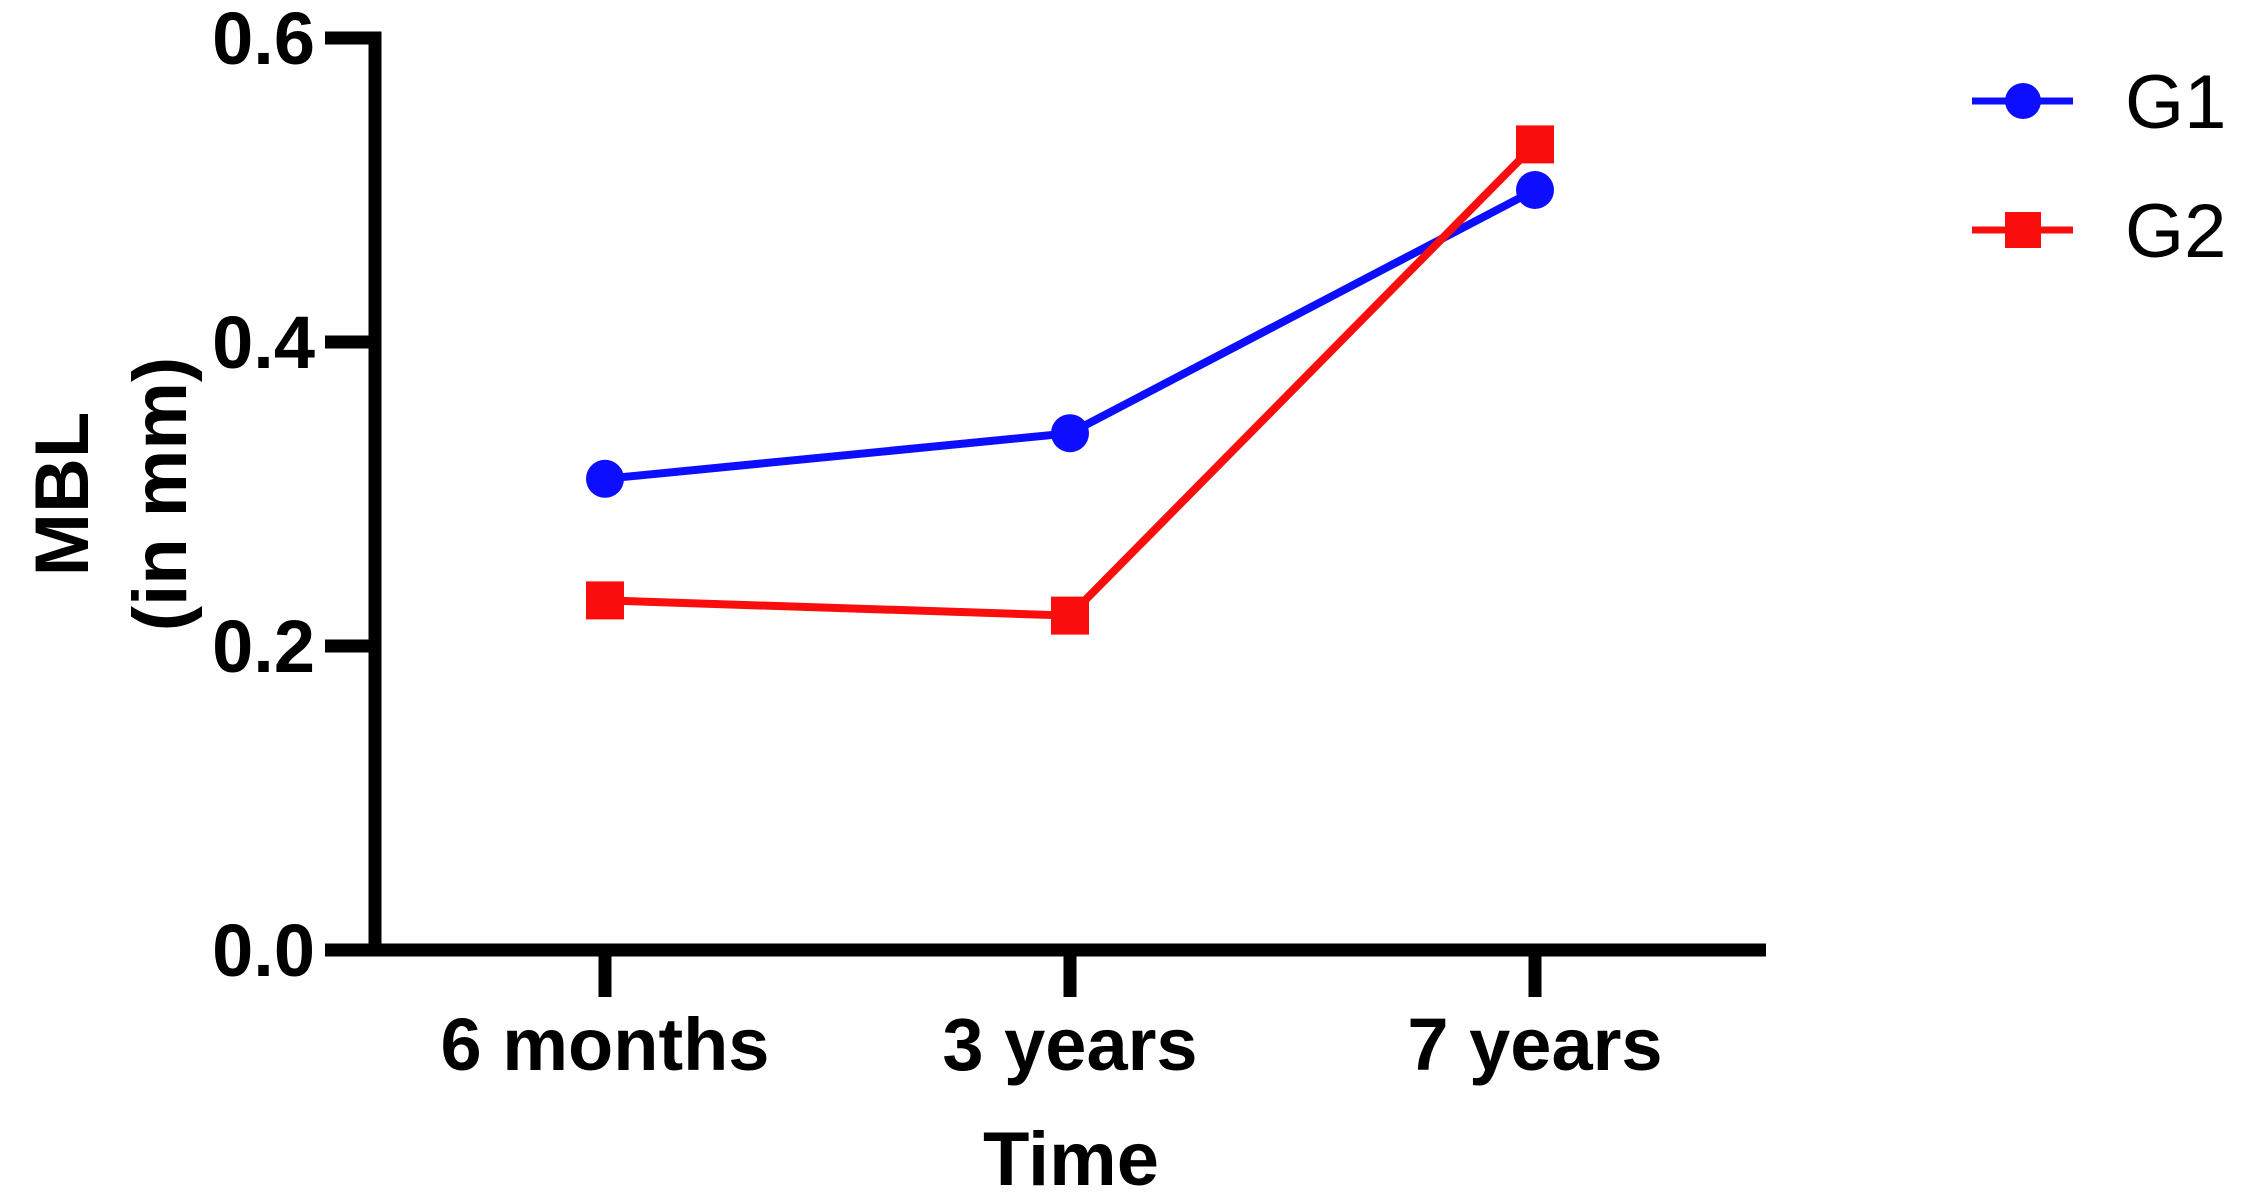 This screenshot has width=2245, height=1203. I want to click on ytick-label-2: 0.4, so click(263, 342).